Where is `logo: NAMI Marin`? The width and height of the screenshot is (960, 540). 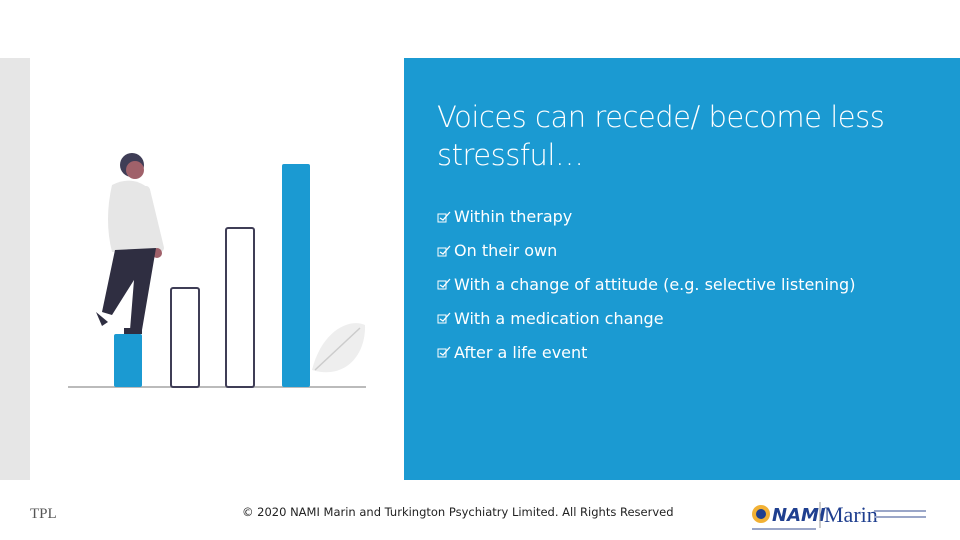 logo: NAMI Marin is located at coordinates (839, 516).